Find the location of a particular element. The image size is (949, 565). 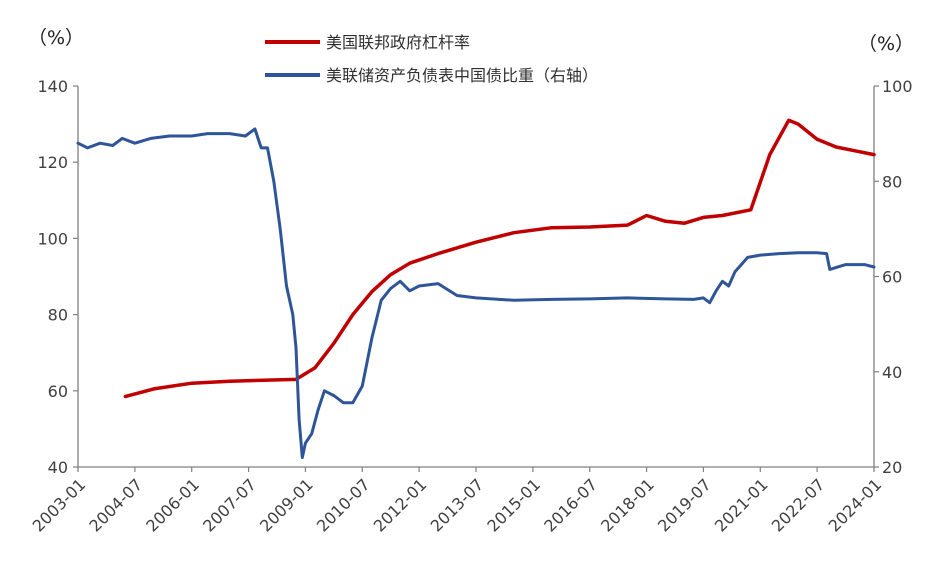

right-y-ticks: 20 40 60 80 100 is located at coordinates (893, 277).